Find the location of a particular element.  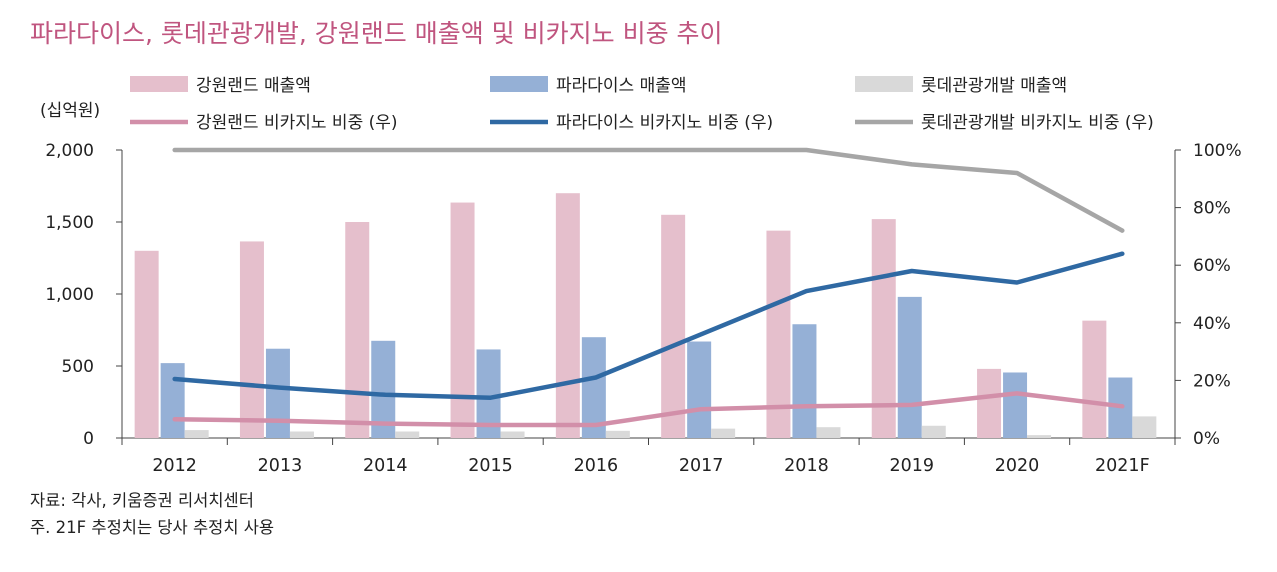

x-tick-label: 2014 is located at coordinates (385, 466).